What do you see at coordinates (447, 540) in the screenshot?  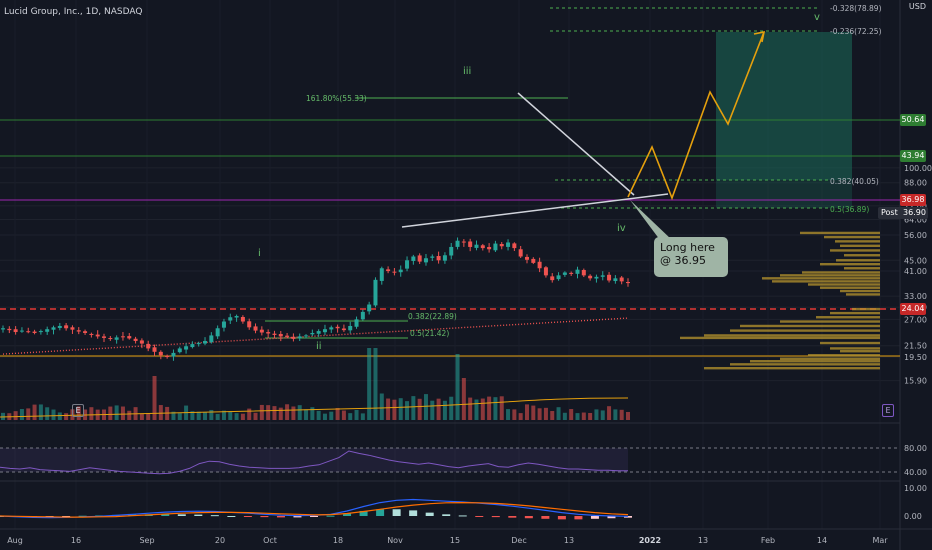 I see `time-axis: Aug 16 Sep 20 Oct 18 Nov 15 Dec 13 2022 13 Feb 14 Mar` at bounding box center [447, 540].